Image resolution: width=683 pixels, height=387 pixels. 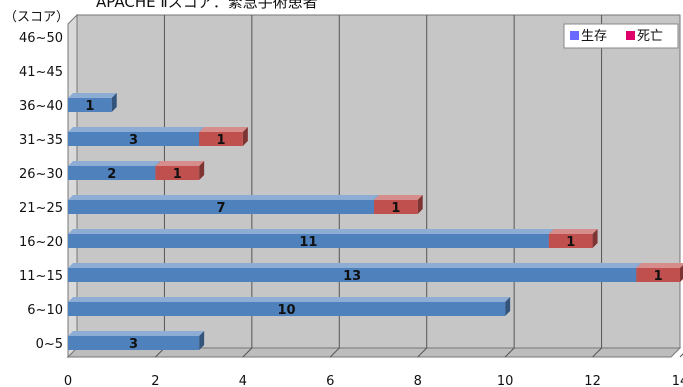 What do you see at coordinates (373, 380) in the screenshot?
I see `x-axis: 0 2 4 6 8 10 12 14` at bounding box center [373, 380].